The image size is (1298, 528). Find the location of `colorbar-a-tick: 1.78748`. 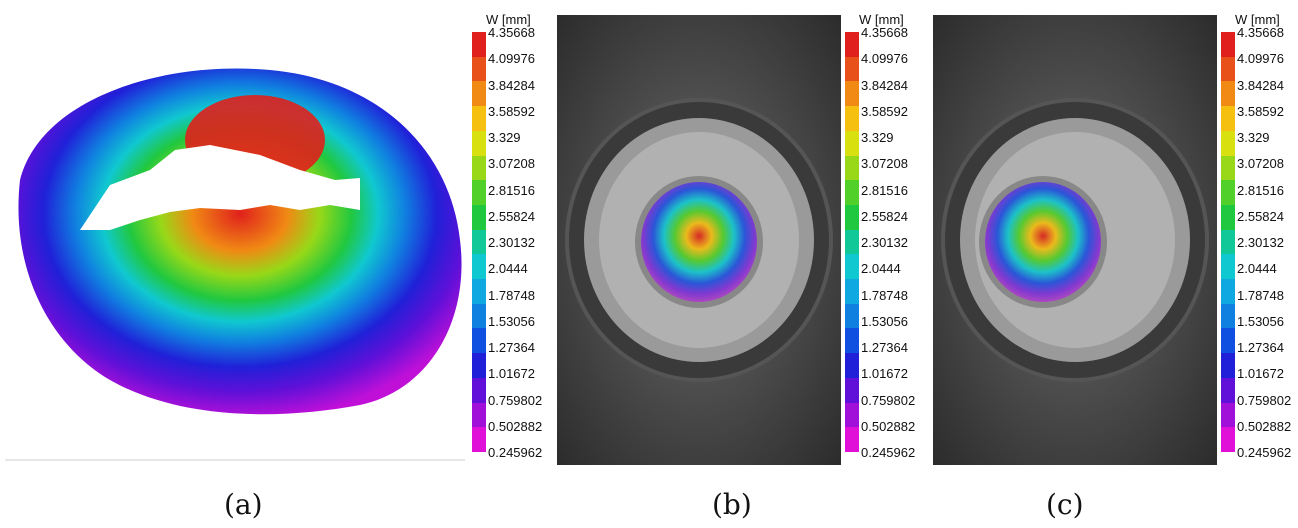

colorbar-a-tick: 1.78748 is located at coordinates (511, 295).